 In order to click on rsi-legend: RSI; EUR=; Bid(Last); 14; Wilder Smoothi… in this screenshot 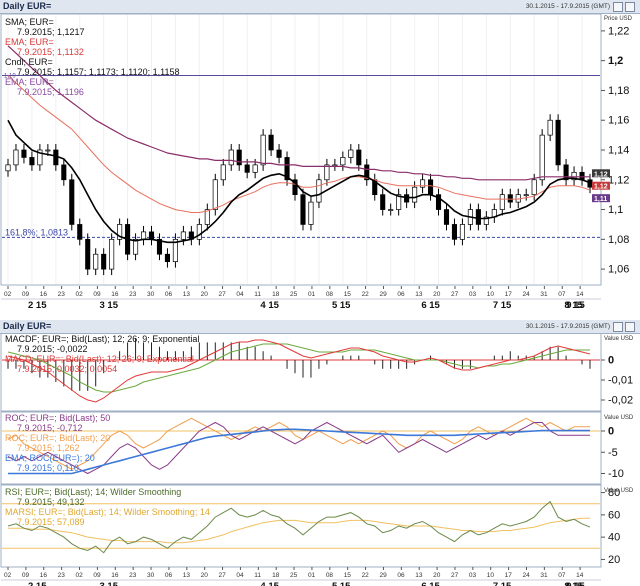, I will do `click(107, 507)`.